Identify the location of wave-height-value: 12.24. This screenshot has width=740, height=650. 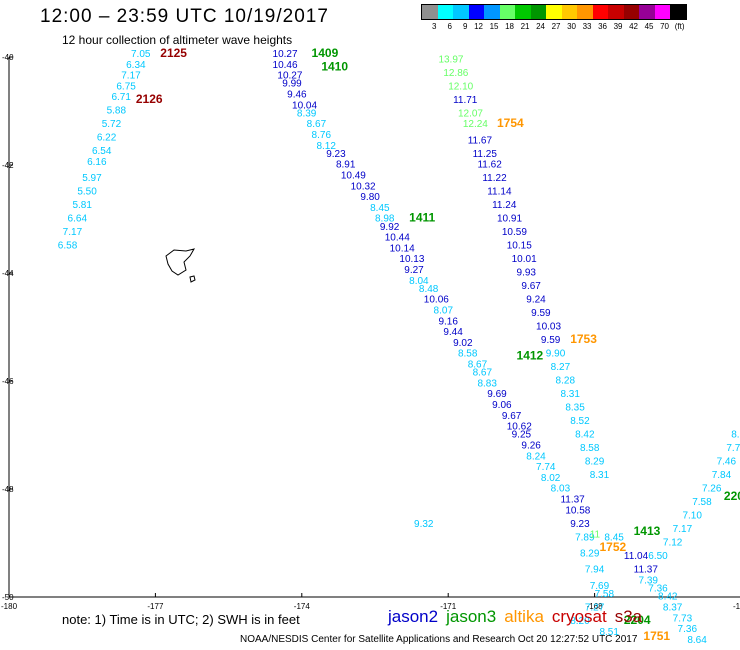
(475, 124).